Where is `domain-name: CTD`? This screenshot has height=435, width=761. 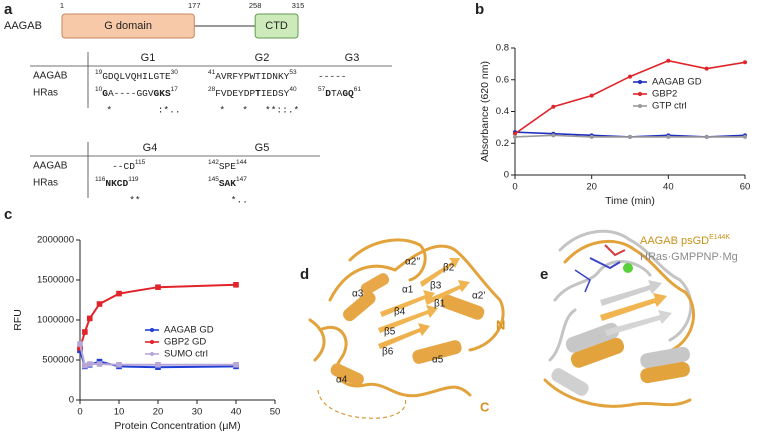
domain-name: CTD is located at coordinates (276, 26).